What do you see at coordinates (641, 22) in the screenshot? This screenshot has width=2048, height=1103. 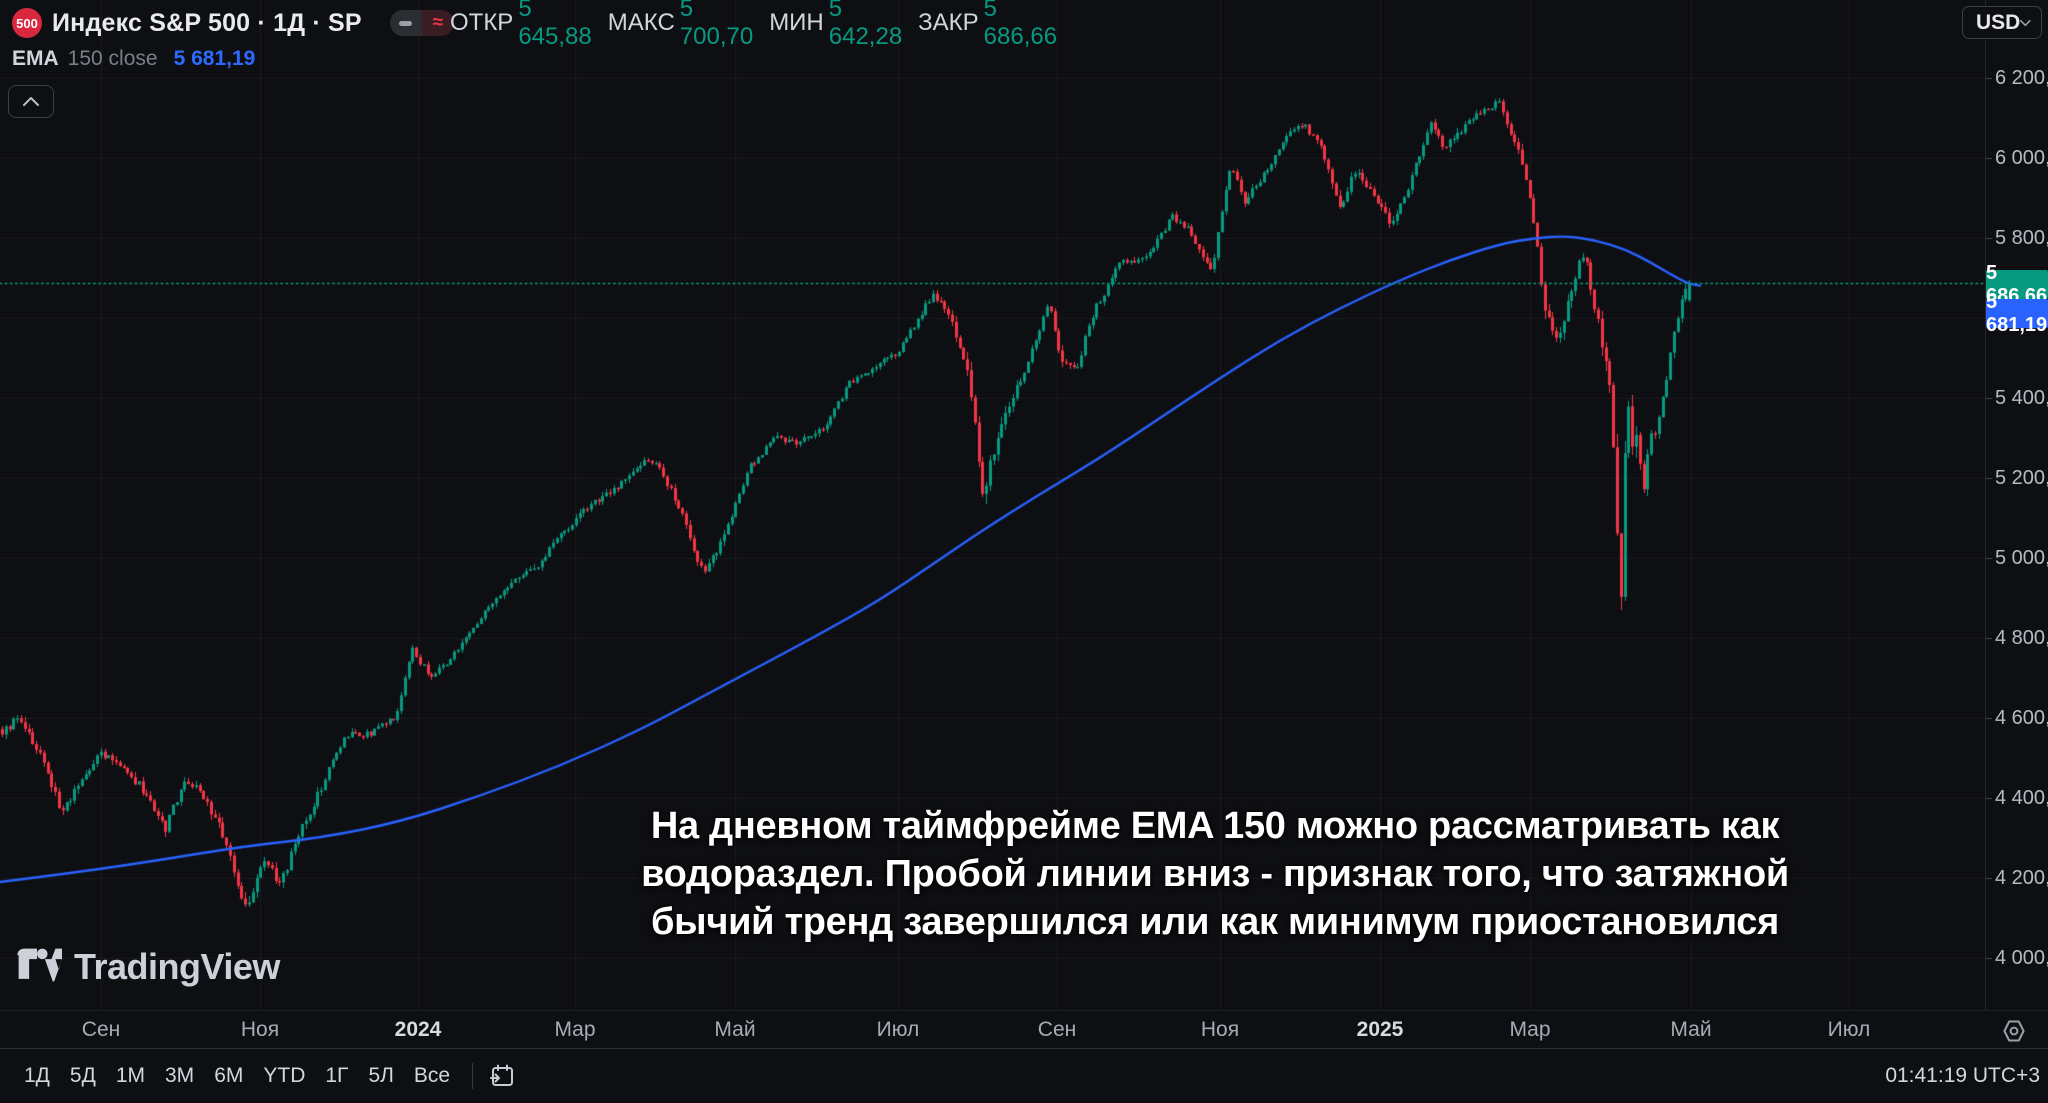 I see `high-label: МАКС` at bounding box center [641, 22].